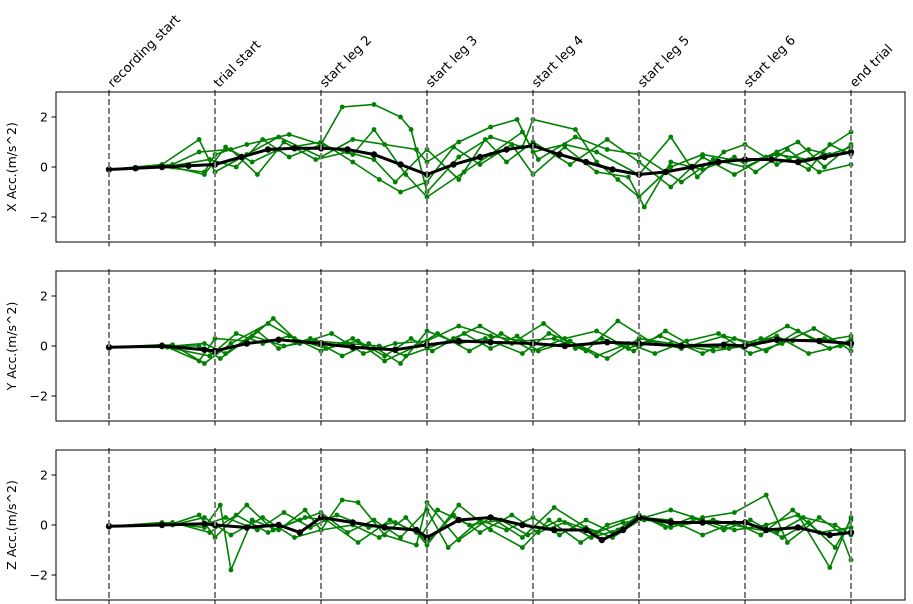 The height and width of the screenshot is (604, 913). I want to click on event-label: start leg 4, so click(558, 62).